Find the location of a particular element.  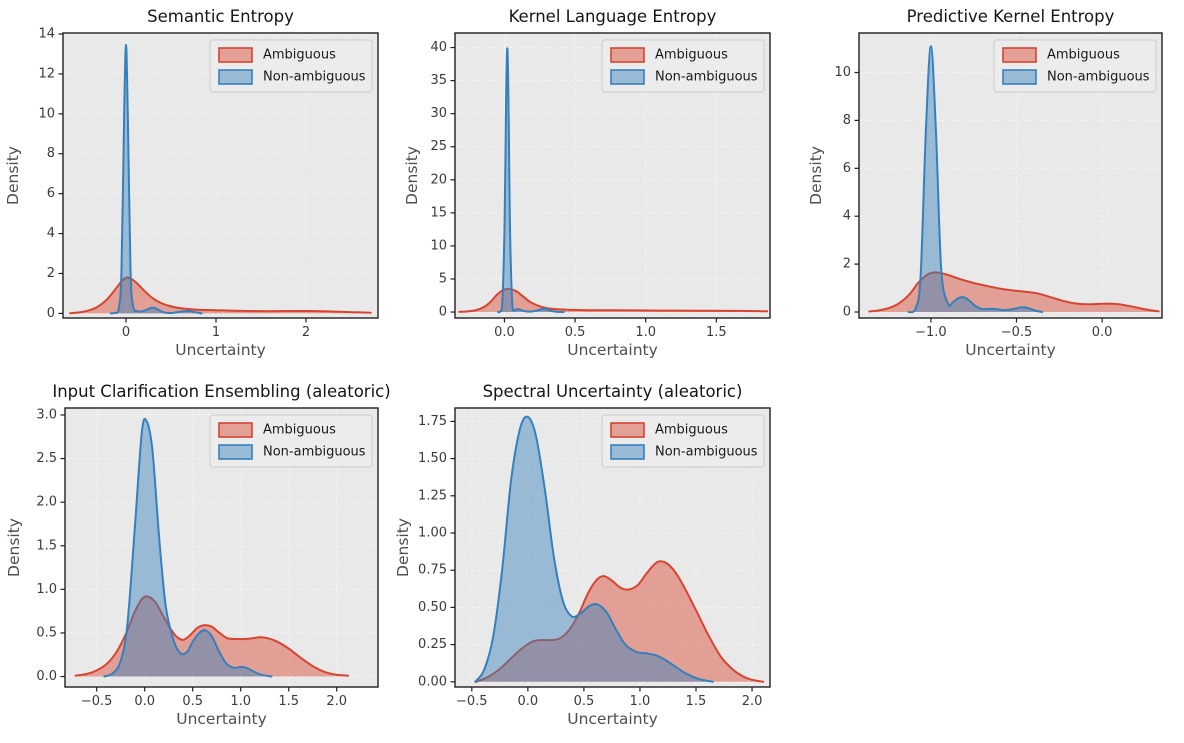

x-tick-label: 2.0 is located at coordinates (752, 701).